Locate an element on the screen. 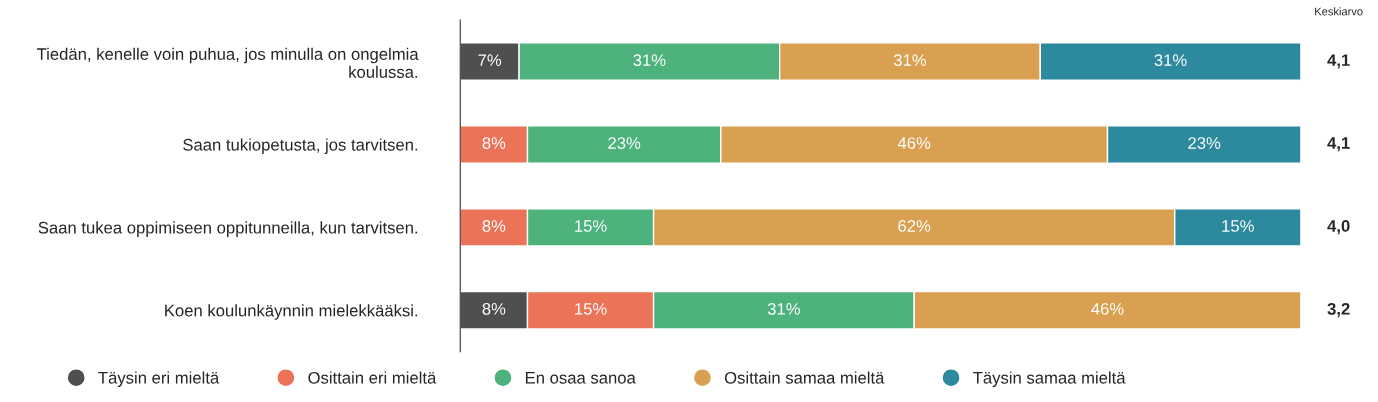 The image size is (1378, 402). legend-label: Täysin eri mieltä is located at coordinates (159, 379).